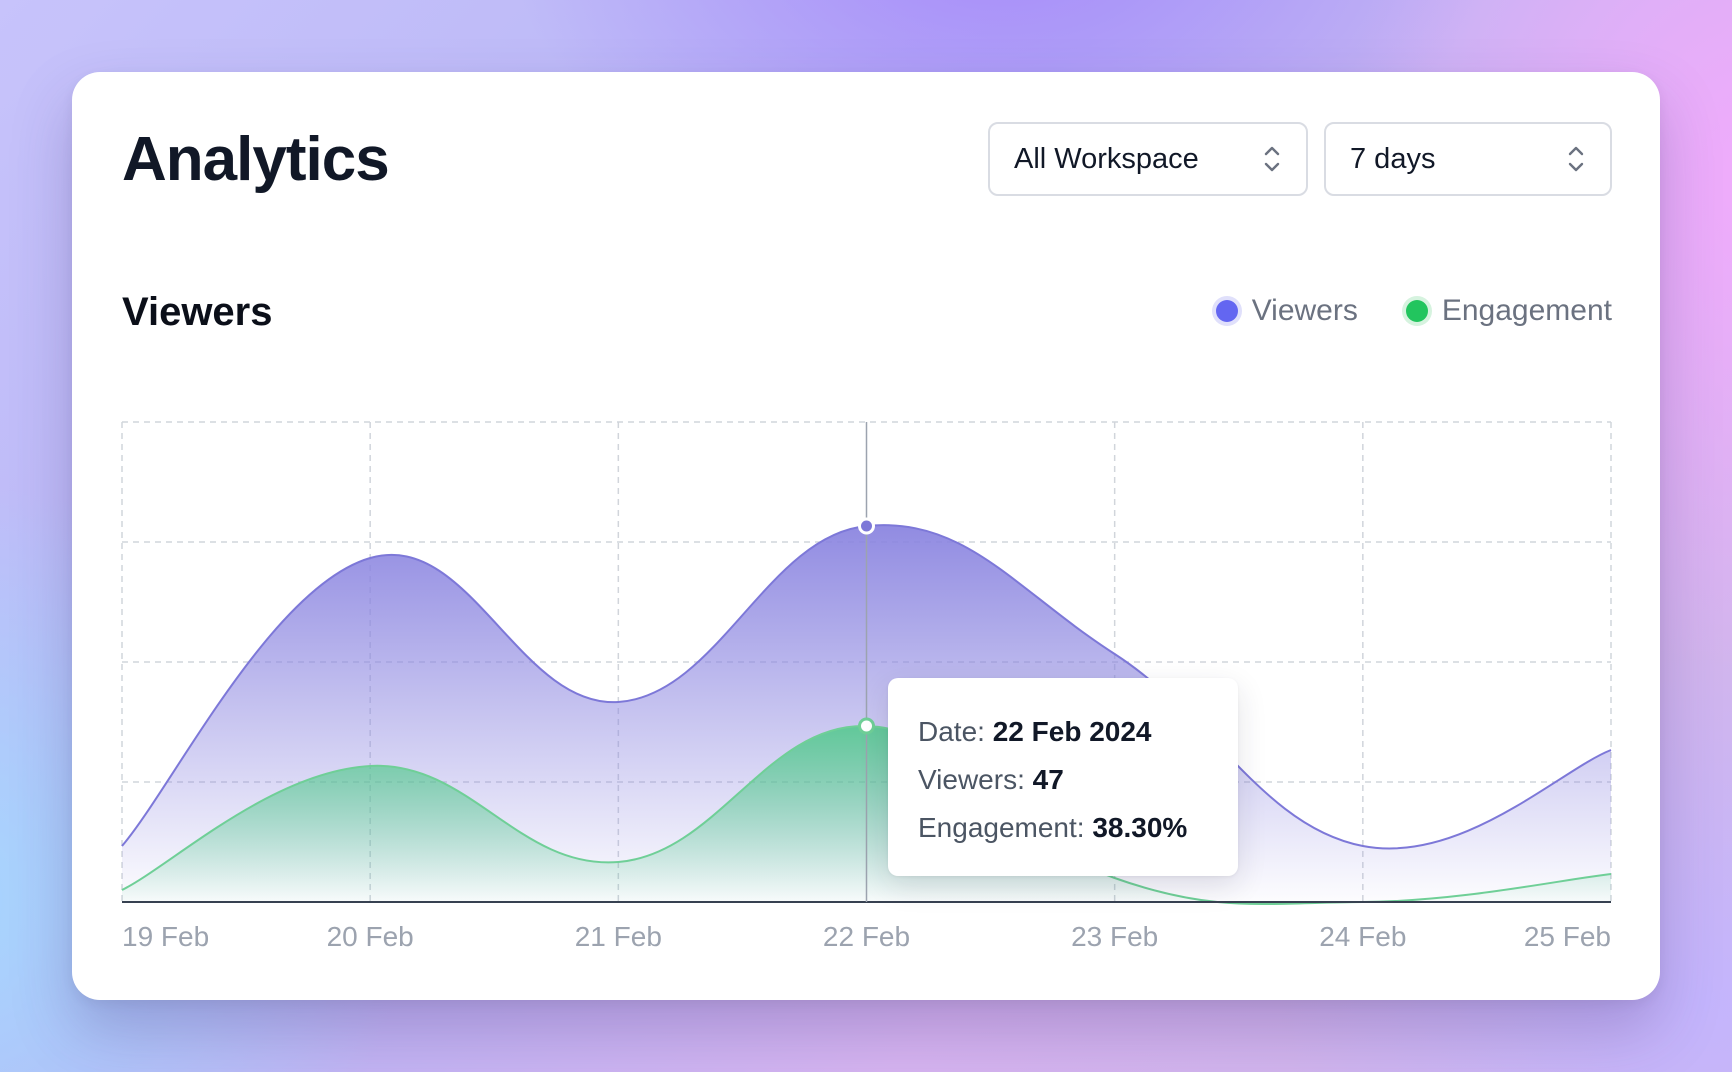 This screenshot has height=1072, width=1732. I want to click on x-tick-label: 21 Feb, so click(618, 936).